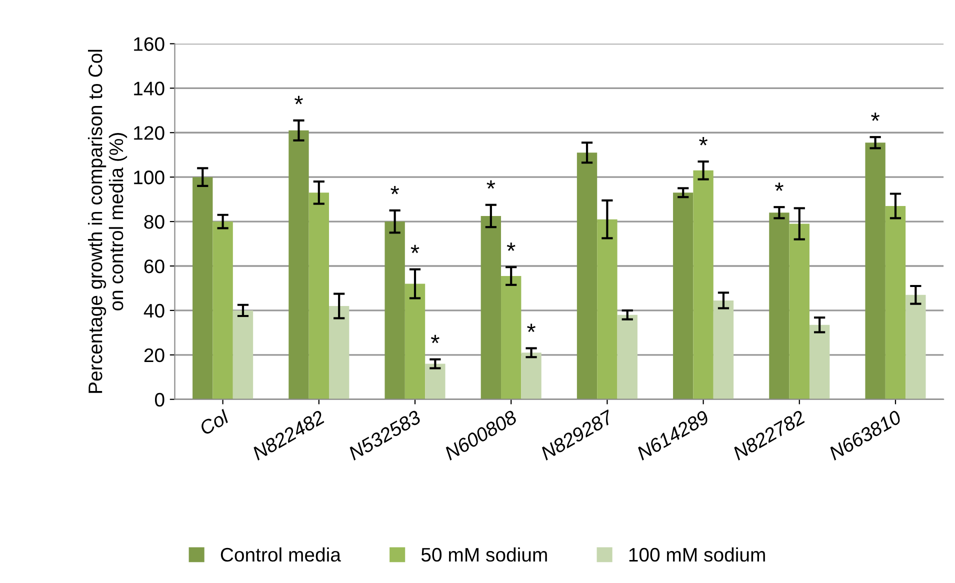 Image resolution: width=955 pixels, height=583 pixels. Describe the element at coordinates (159, 399) in the screenshot. I see `y-tick-label: 0` at that location.